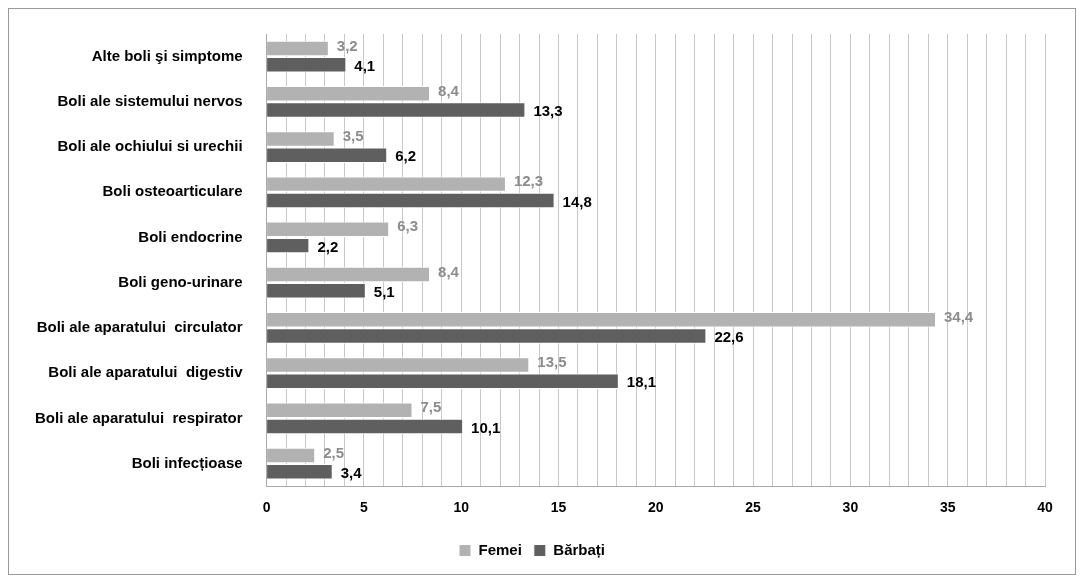 This screenshot has height=579, width=1084. What do you see at coordinates (655, 507) in the screenshot?
I see `x-tick-label: 20` at bounding box center [655, 507].